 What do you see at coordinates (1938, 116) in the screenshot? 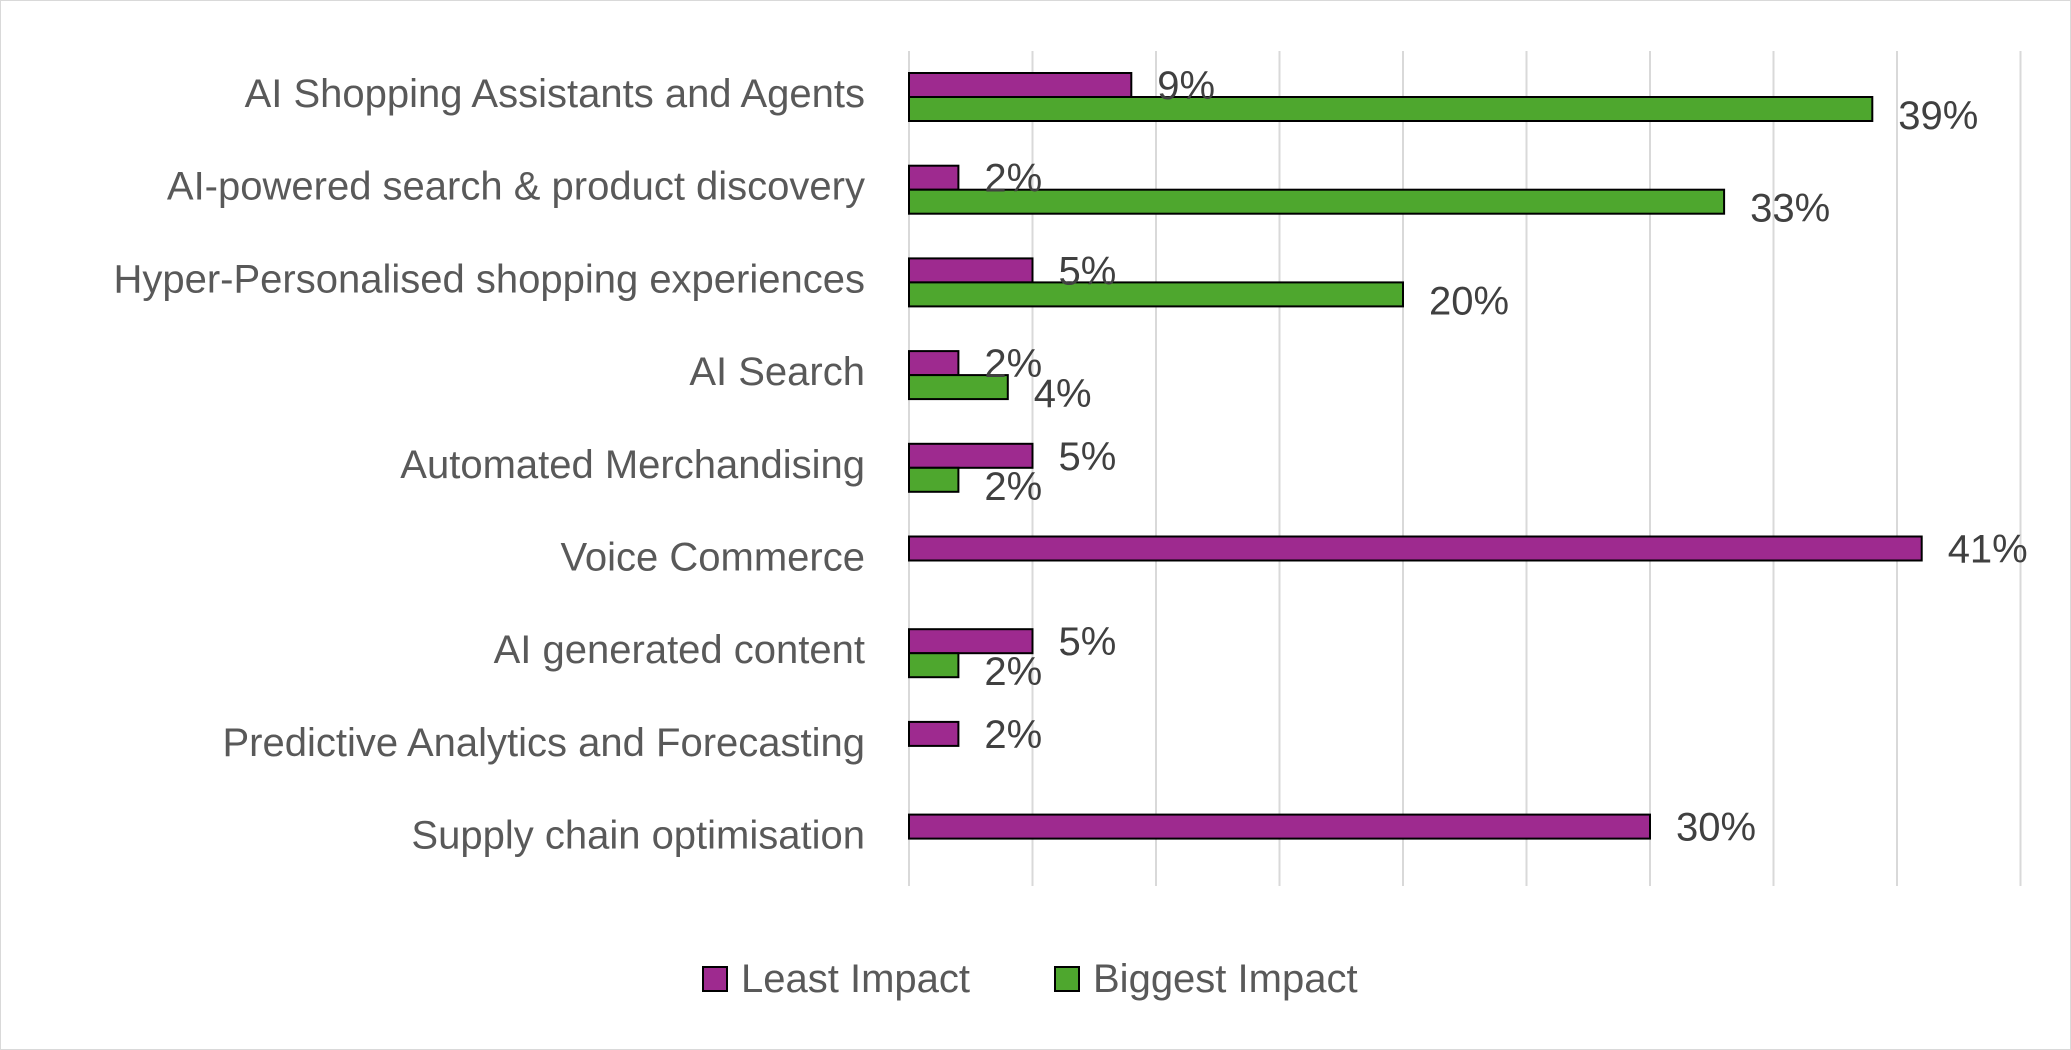
I see `data-label: 39%` at bounding box center [1938, 116].